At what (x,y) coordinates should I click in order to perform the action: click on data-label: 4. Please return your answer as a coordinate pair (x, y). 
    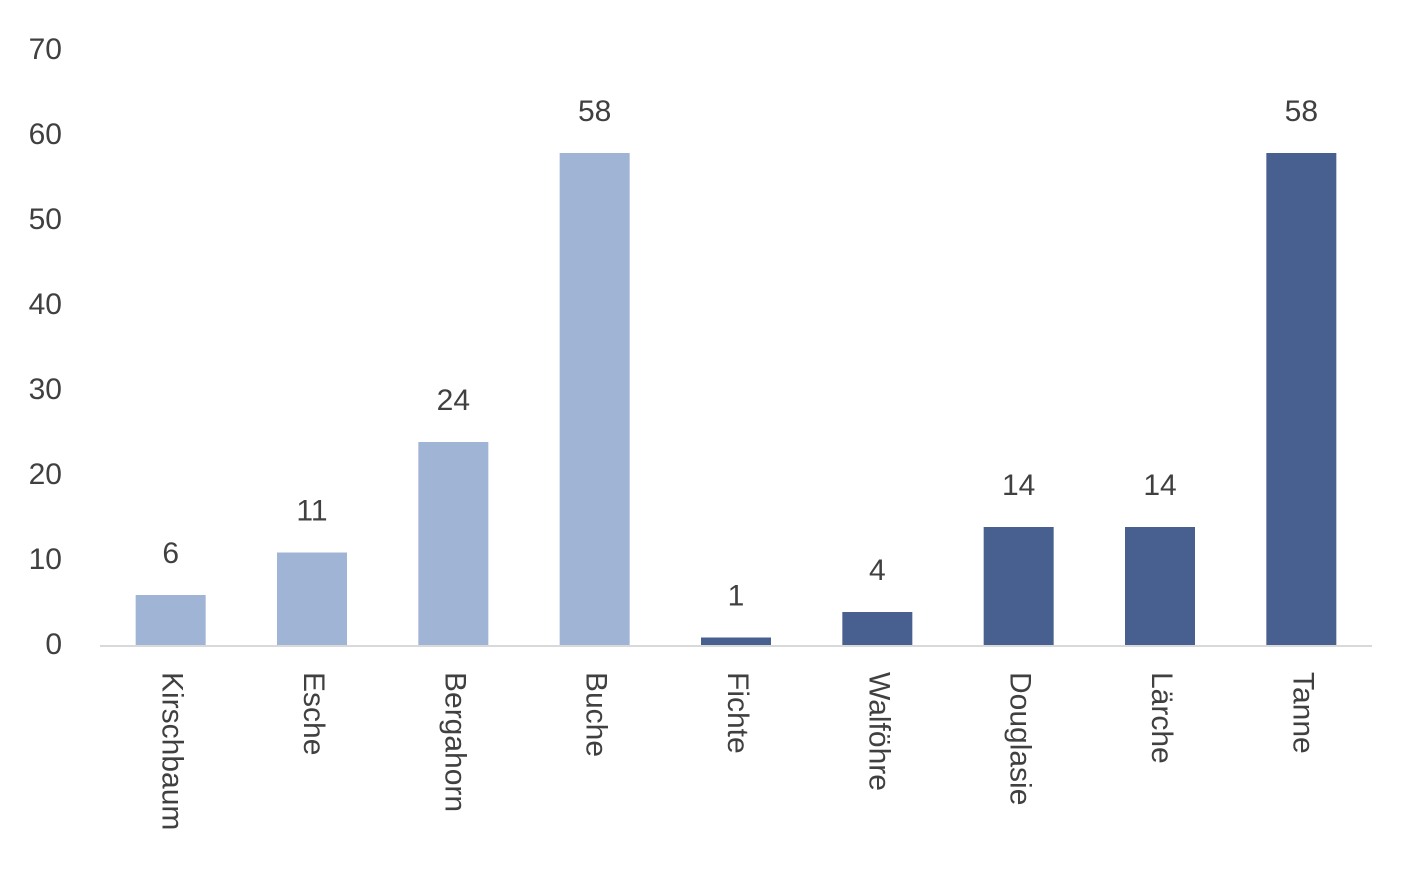
    Looking at the image, I should click on (877, 570).